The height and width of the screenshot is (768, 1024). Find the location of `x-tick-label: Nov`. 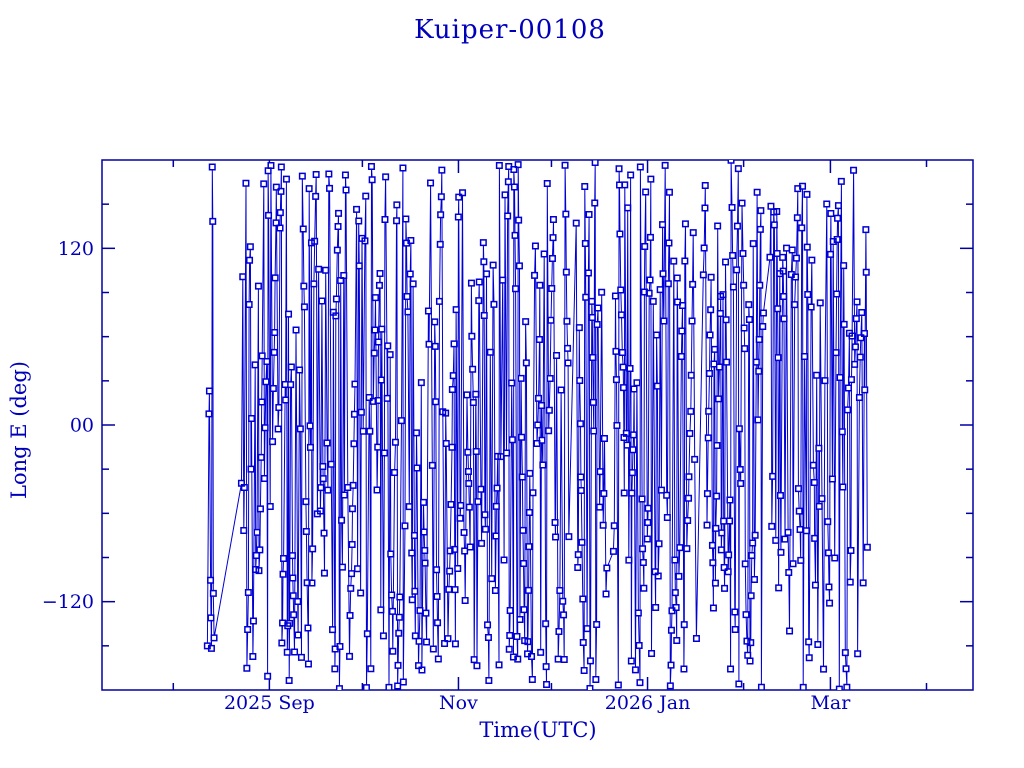

x-tick-label: Nov is located at coordinates (458, 703).